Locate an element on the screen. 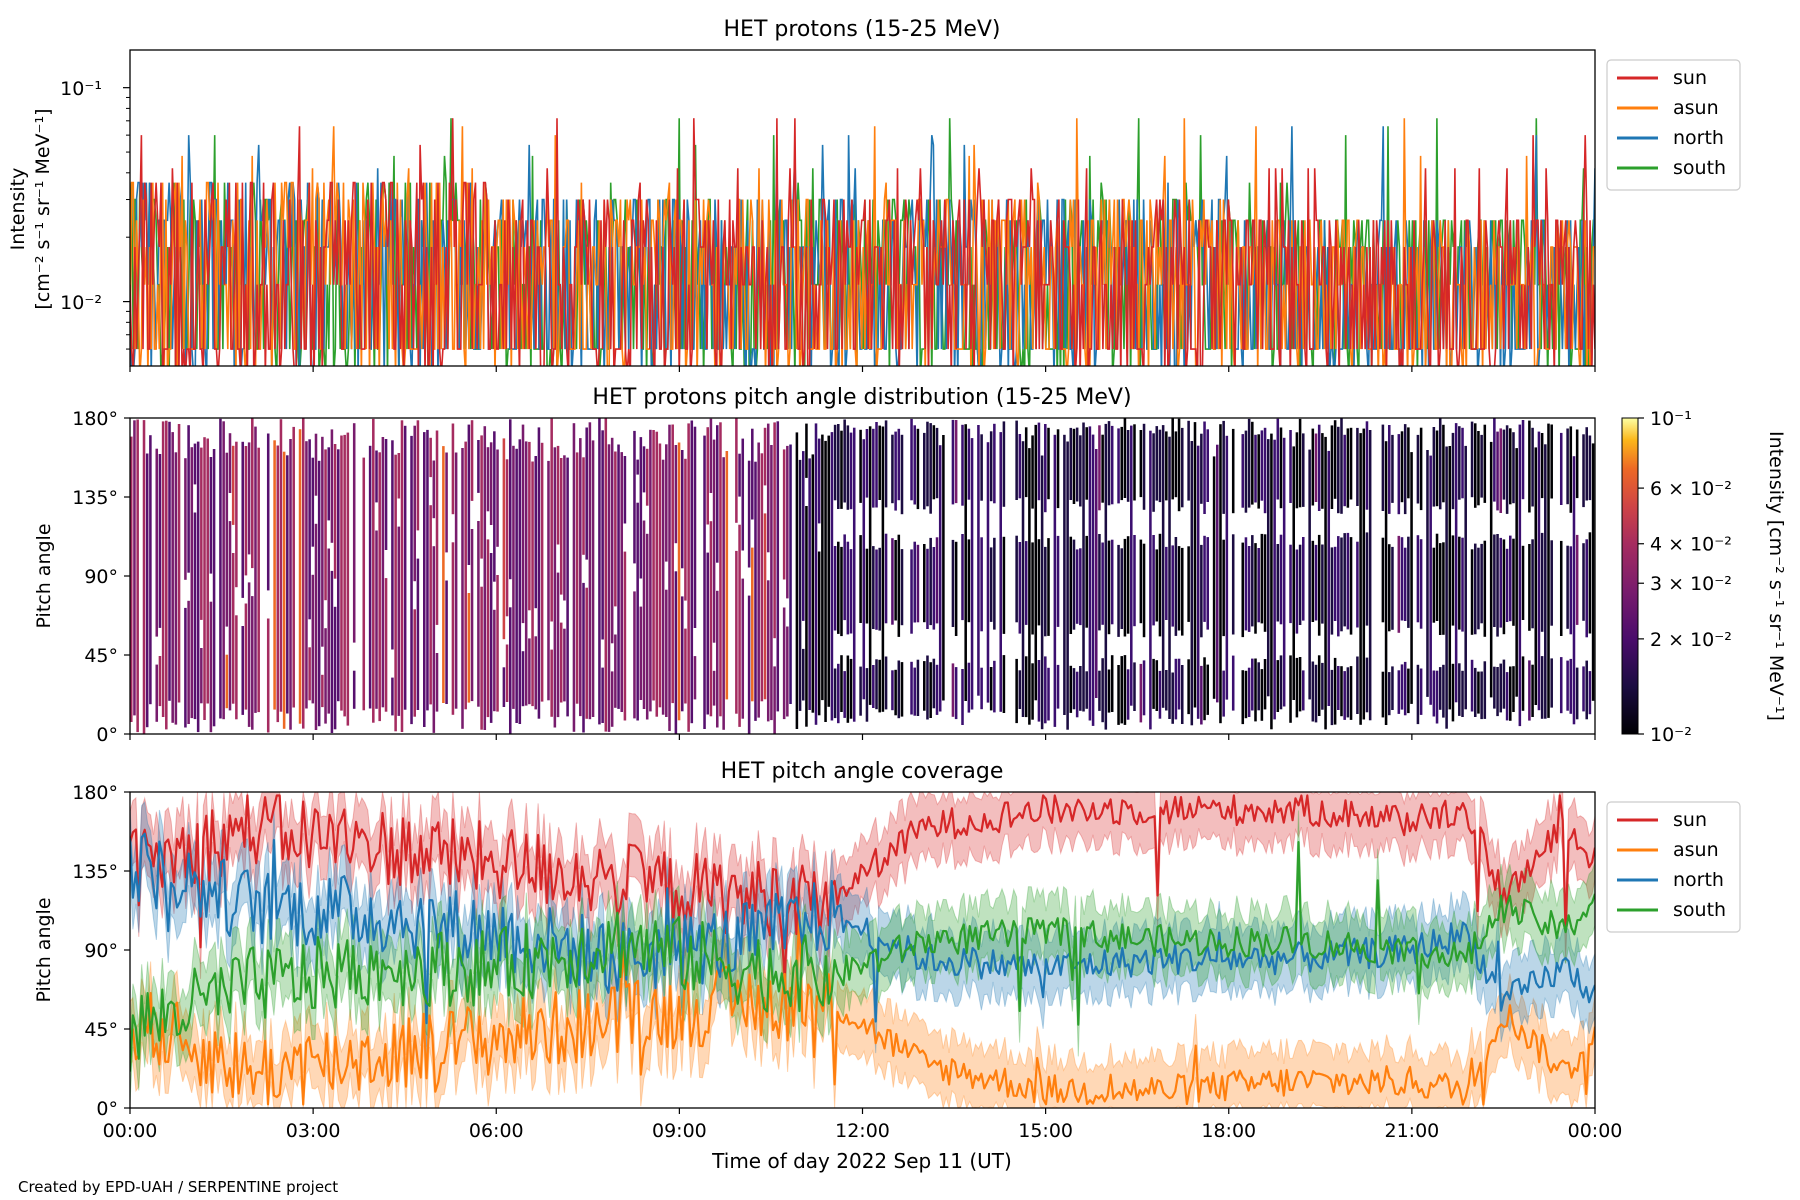  xtick-label: 09:00 is located at coordinates (679, 1131).